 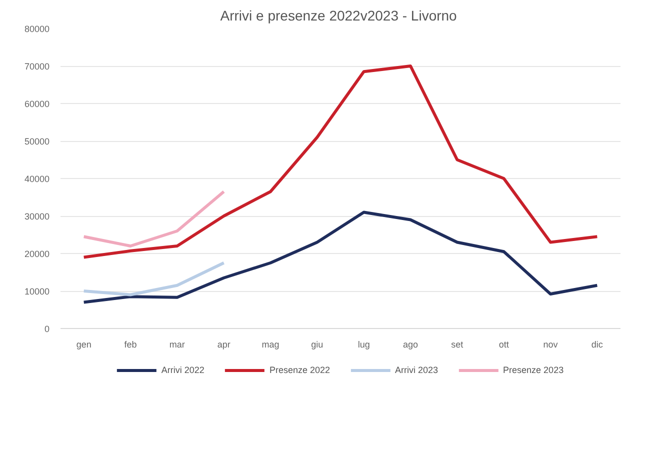 I want to click on legend-label: Presenze 2022, so click(x=299, y=370).